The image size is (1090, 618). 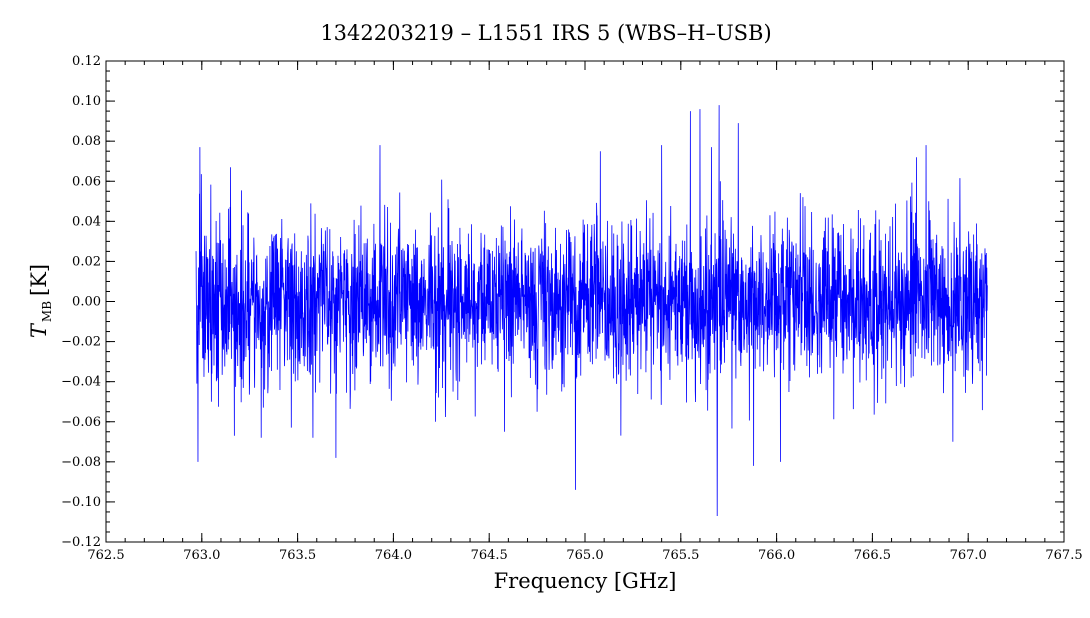 What do you see at coordinates (86, 101) in the screenshot?
I see `y-tick-label: 0.10` at bounding box center [86, 101].